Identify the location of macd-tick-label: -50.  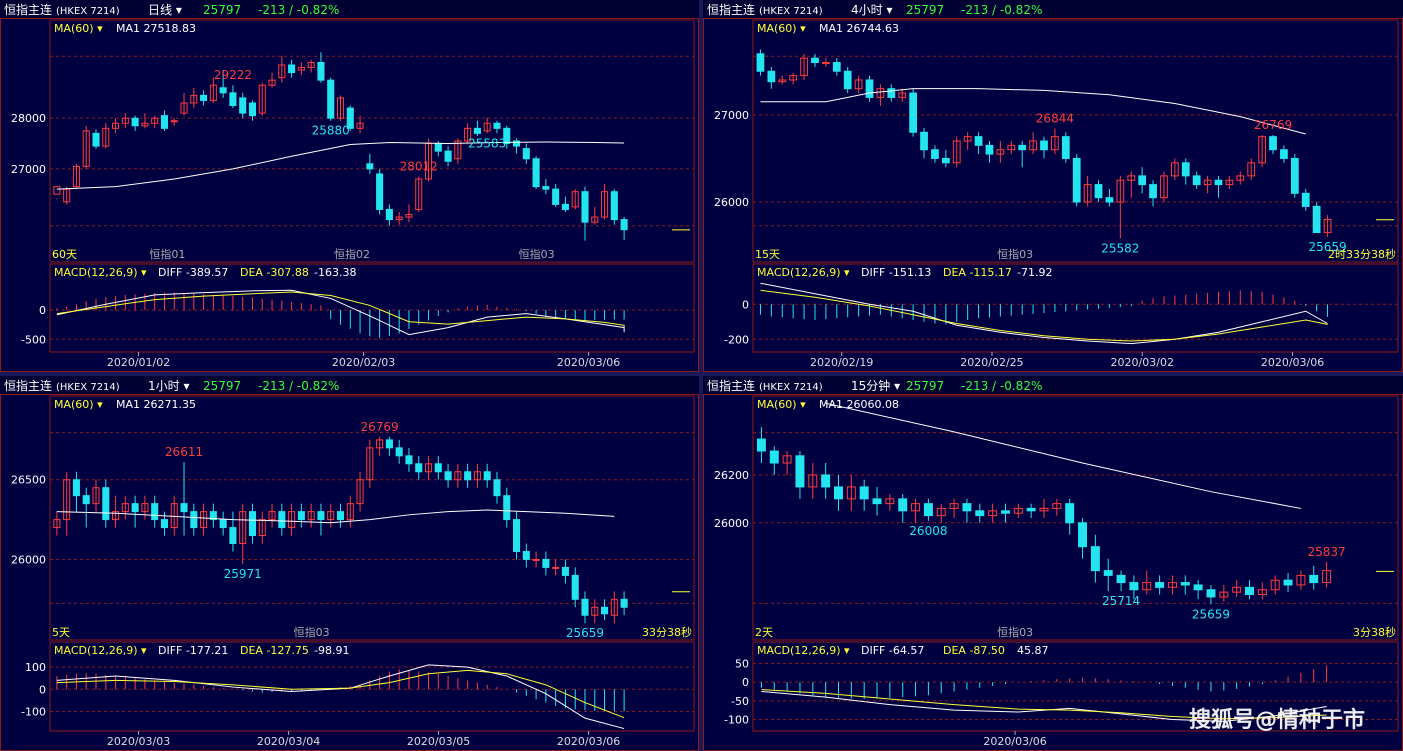
(740, 701).